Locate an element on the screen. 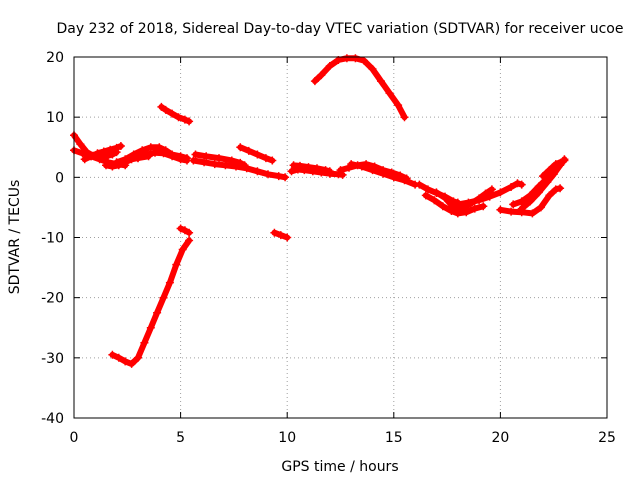 This screenshot has height=480, width=640. y-tick-label: 20 is located at coordinates (55, 58).